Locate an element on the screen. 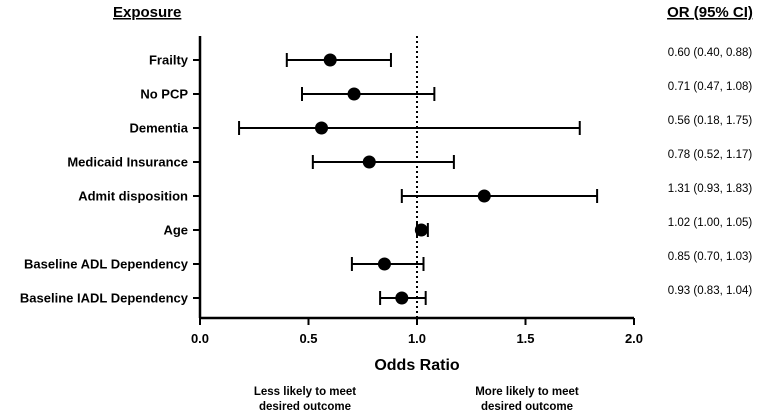 The height and width of the screenshot is (414, 775). direction-right-line2: desired outcome is located at coordinates (527, 407).